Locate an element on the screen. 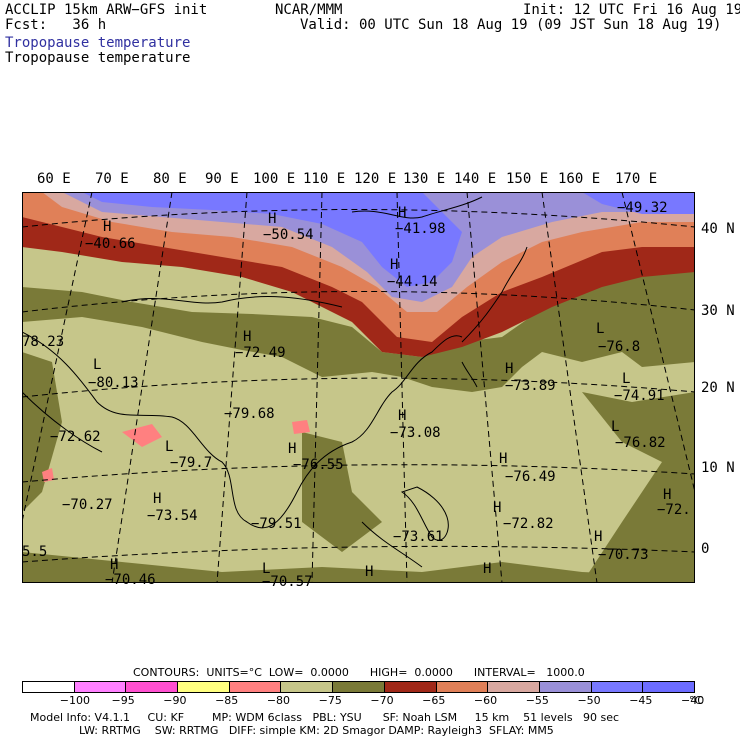 Image resolution: width=740 pixels, height=740 pixels. lon-label: 100 E is located at coordinates (274, 179).